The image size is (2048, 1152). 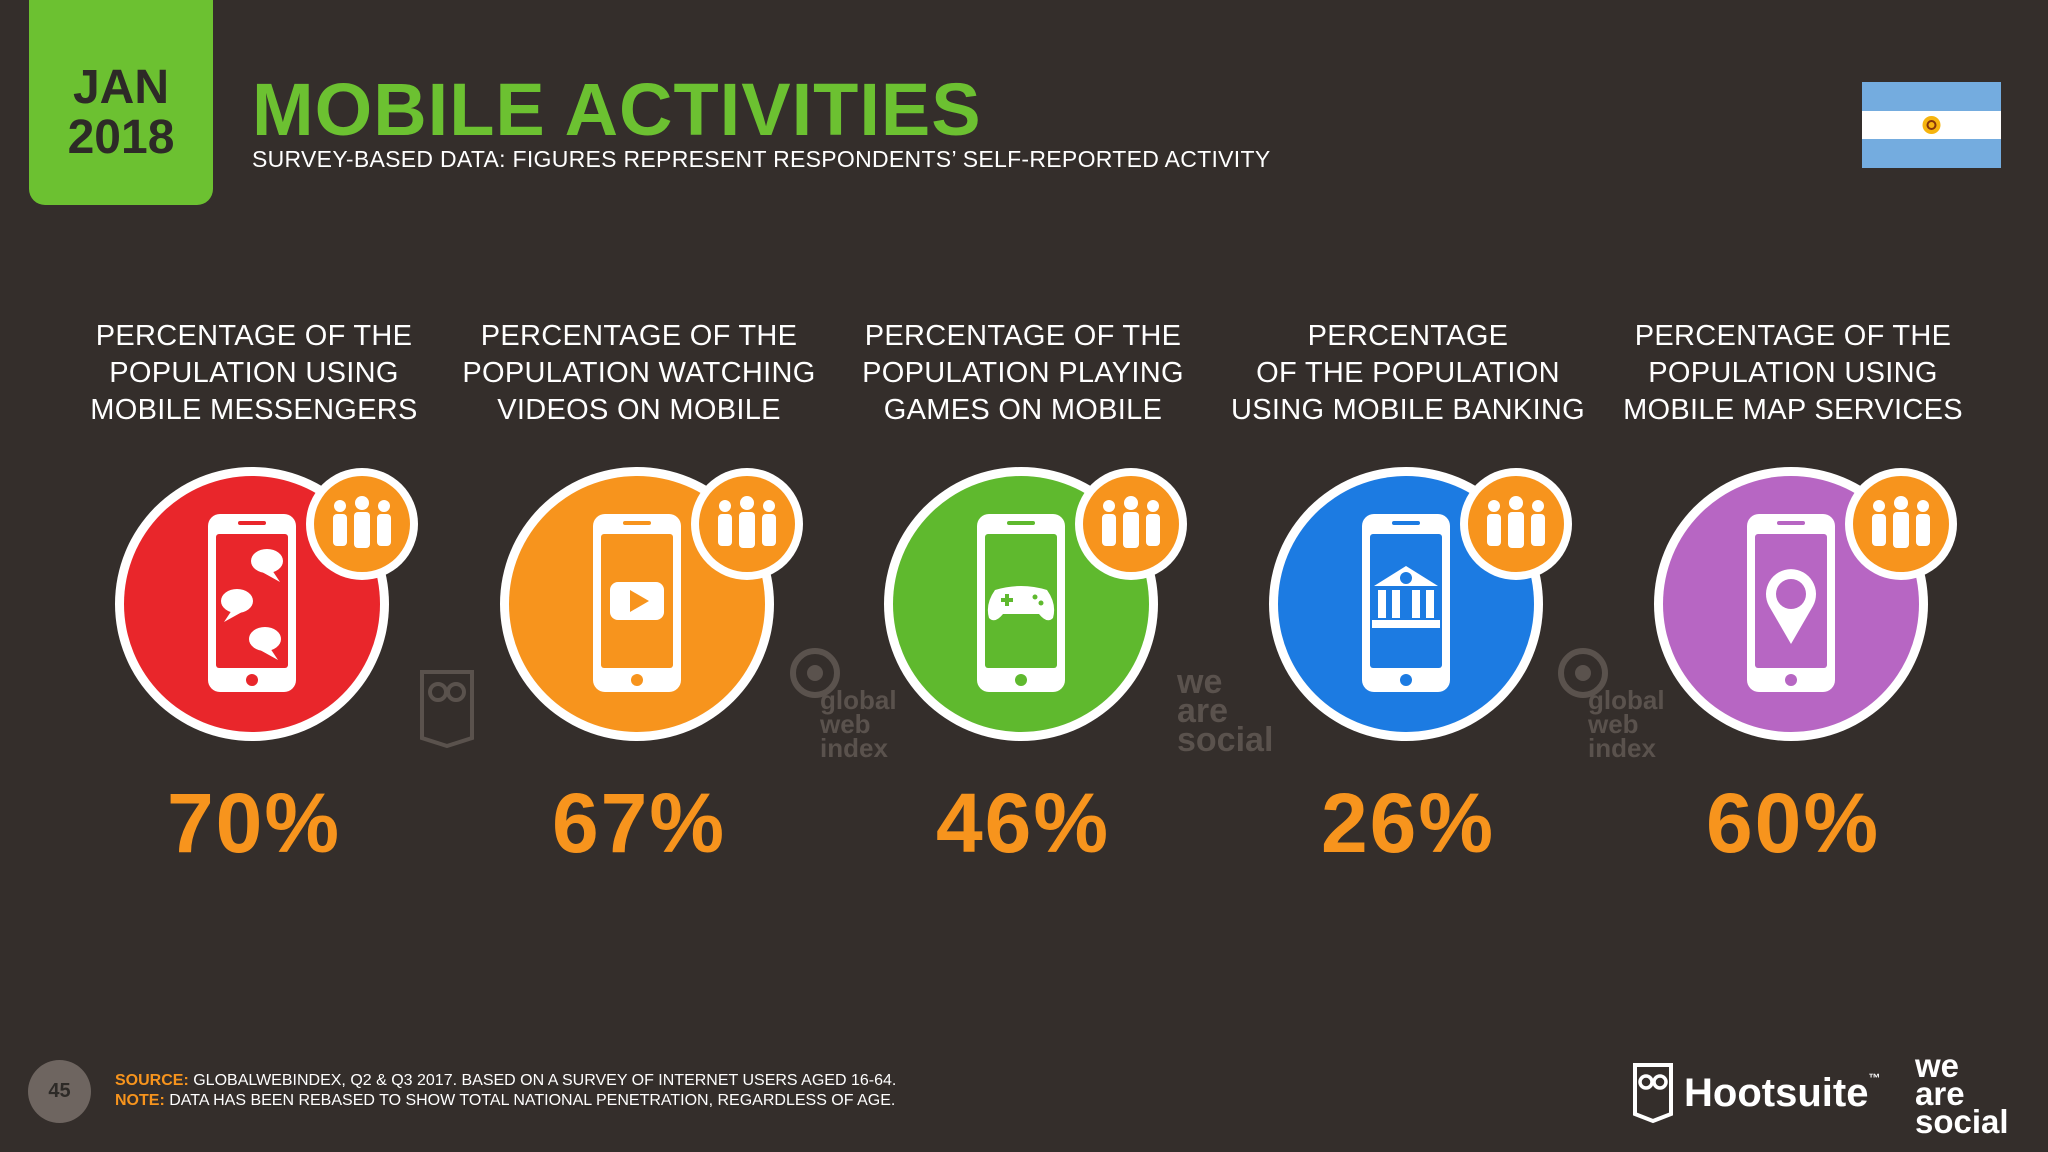 What do you see at coordinates (1782, 1092) in the screenshot?
I see `hootsuite-name: Hootsuite™` at bounding box center [1782, 1092].